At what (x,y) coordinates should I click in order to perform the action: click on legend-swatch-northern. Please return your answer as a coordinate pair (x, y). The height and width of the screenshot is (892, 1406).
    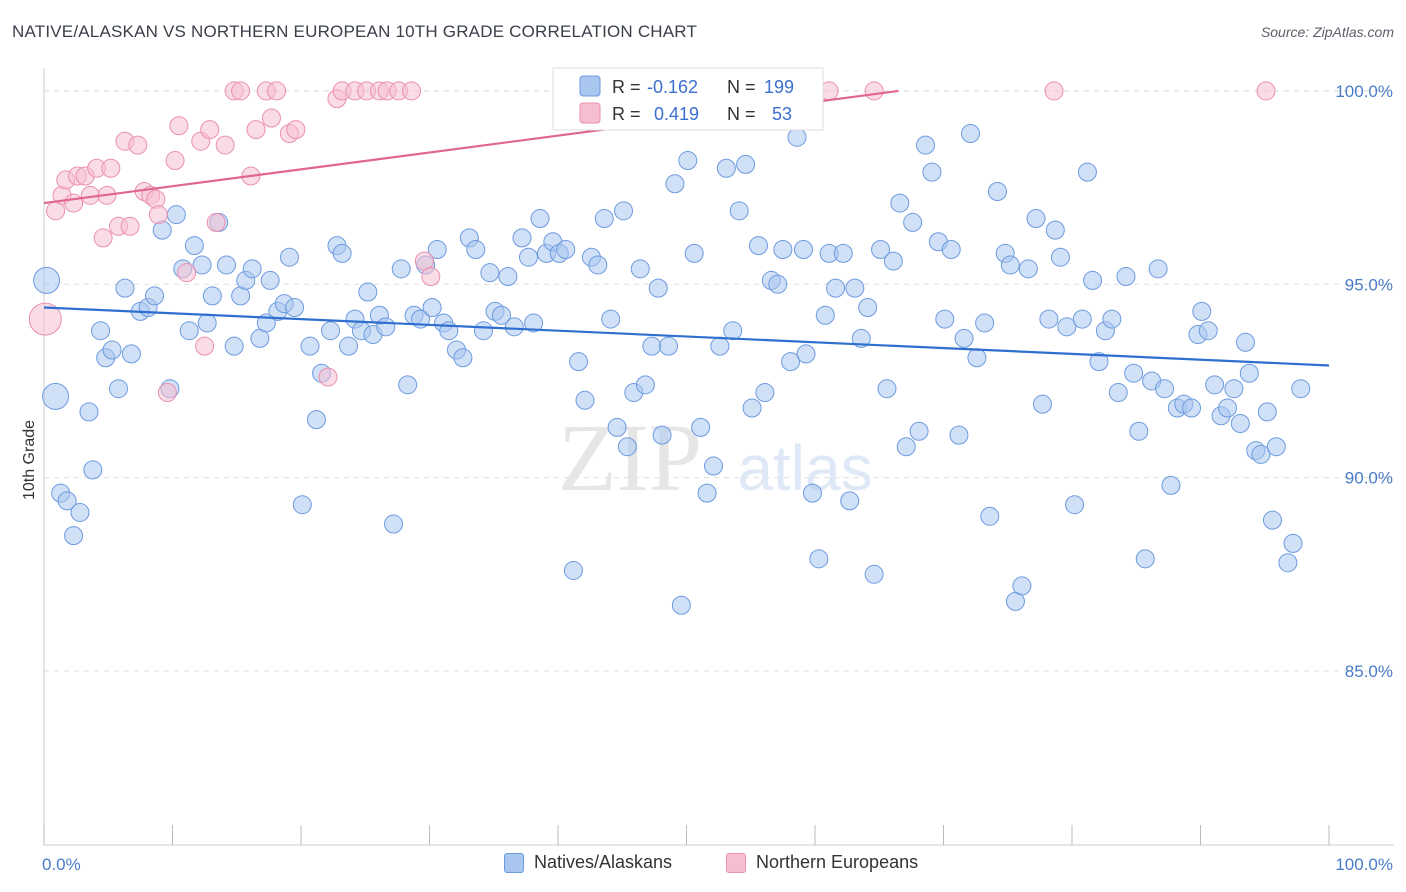
    Looking at the image, I should click on (736, 862).